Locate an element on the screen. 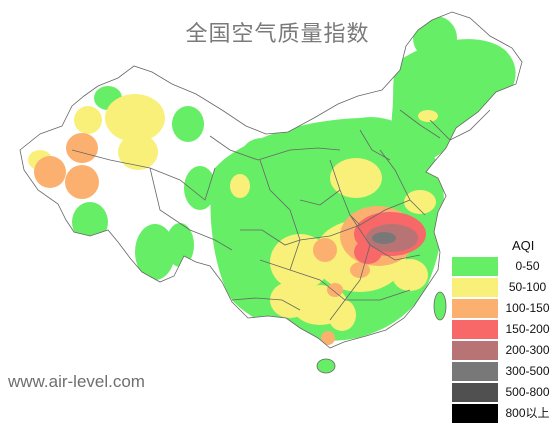 This screenshot has width=555, height=424. legend-title: AQI is located at coordinates (523, 245).